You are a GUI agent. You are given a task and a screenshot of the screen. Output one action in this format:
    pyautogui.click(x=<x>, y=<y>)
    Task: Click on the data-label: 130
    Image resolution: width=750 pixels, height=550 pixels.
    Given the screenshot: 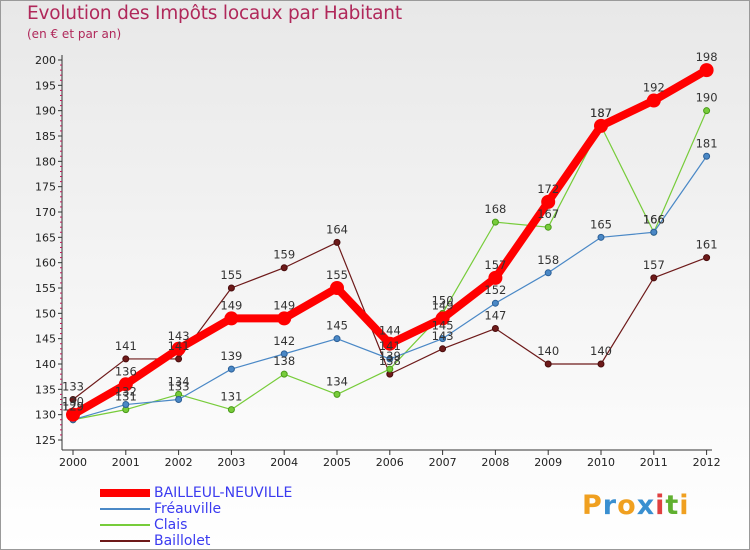 What is the action you would take?
    pyautogui.click(x=73, y=402)
    